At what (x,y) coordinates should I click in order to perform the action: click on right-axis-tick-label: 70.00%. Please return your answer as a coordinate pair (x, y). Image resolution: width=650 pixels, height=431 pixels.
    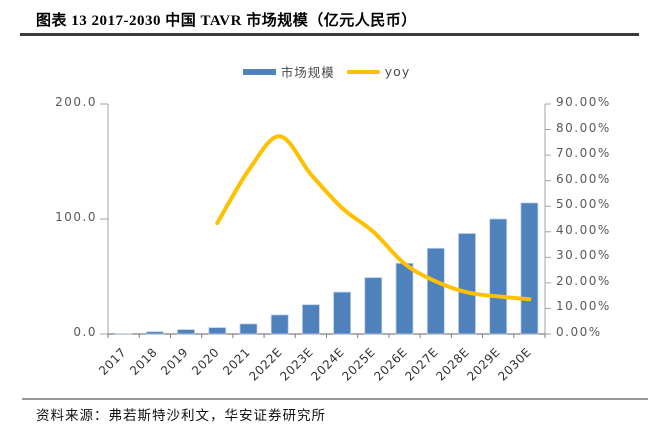
    Looking at the image, I should click on (583, 153).